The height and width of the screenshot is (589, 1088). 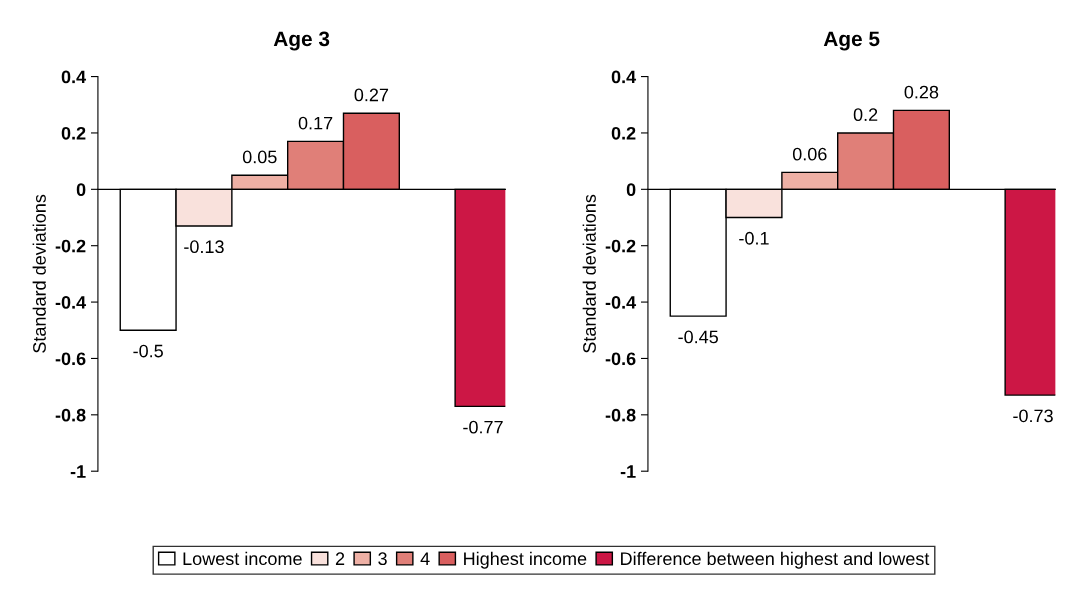 What do you see at coordinates (525, 560) in the screenshot?
I see `legend-label: Highest income` at bounding box center [525, 560].